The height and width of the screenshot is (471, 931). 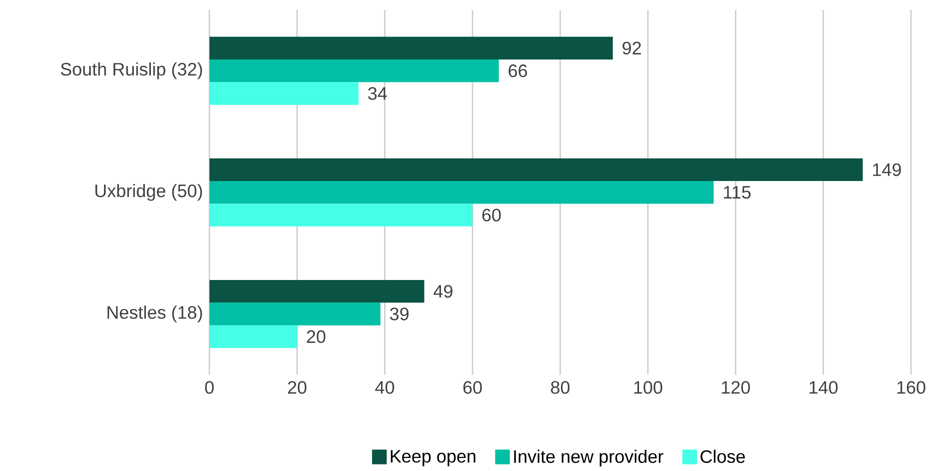 What do you see at coordinates (148, 192) in the screenshot?
I see `y-tick-label: Uxbridge (50)` at bounding box center [148, 192].